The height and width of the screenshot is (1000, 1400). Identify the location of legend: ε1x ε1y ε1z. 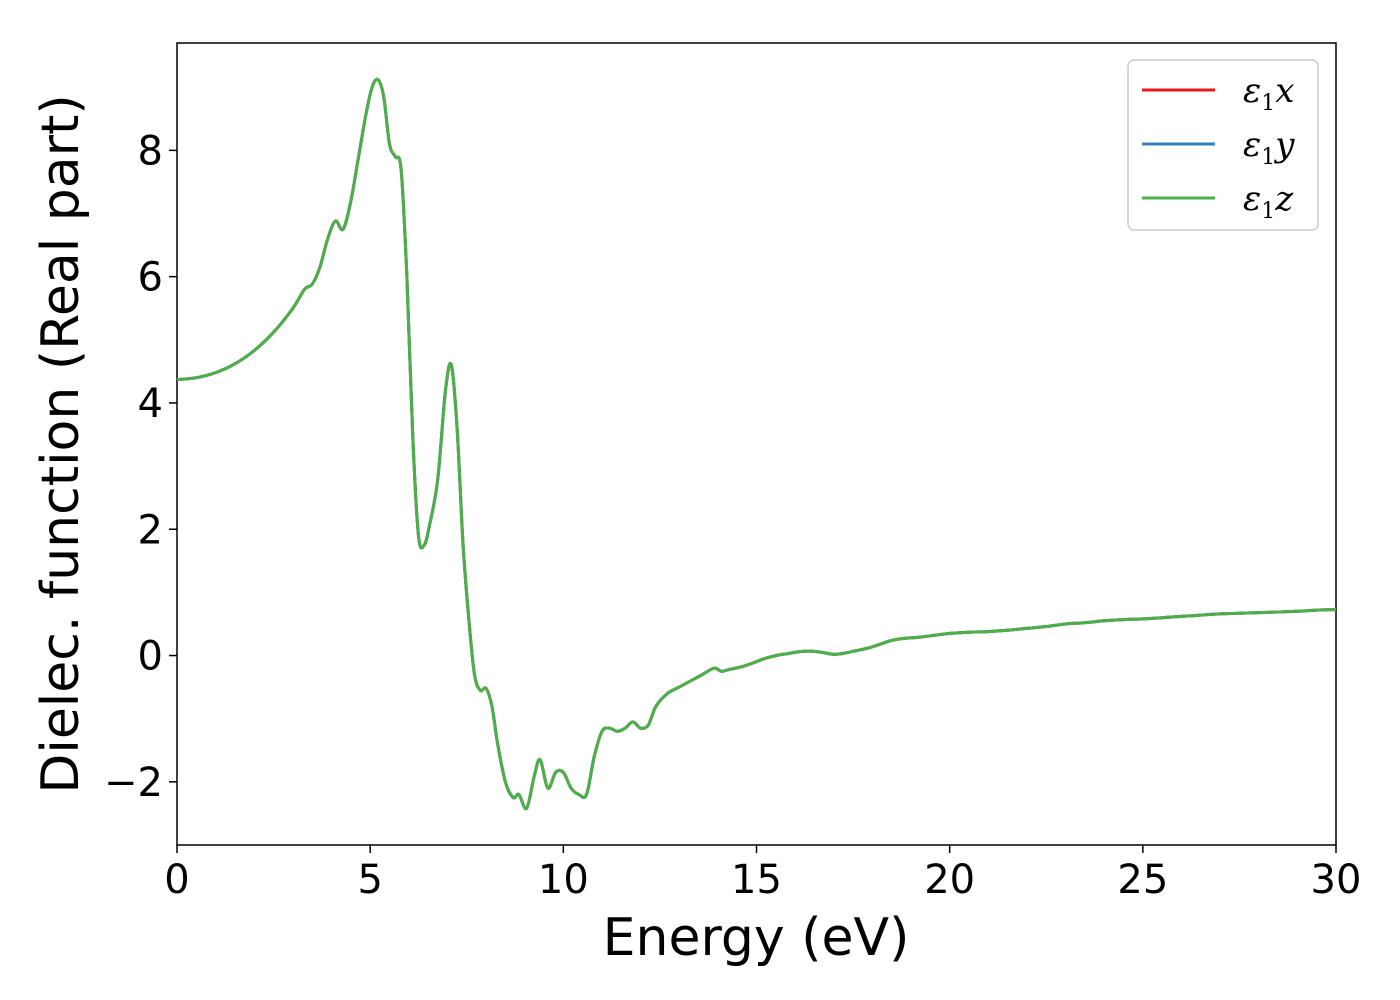
(1223, 145).